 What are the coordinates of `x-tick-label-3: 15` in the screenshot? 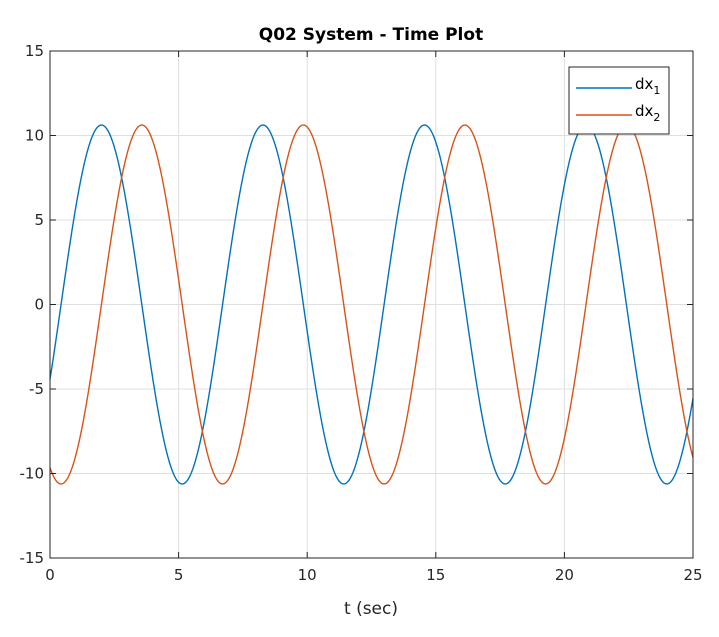 It's located at (435, 575).